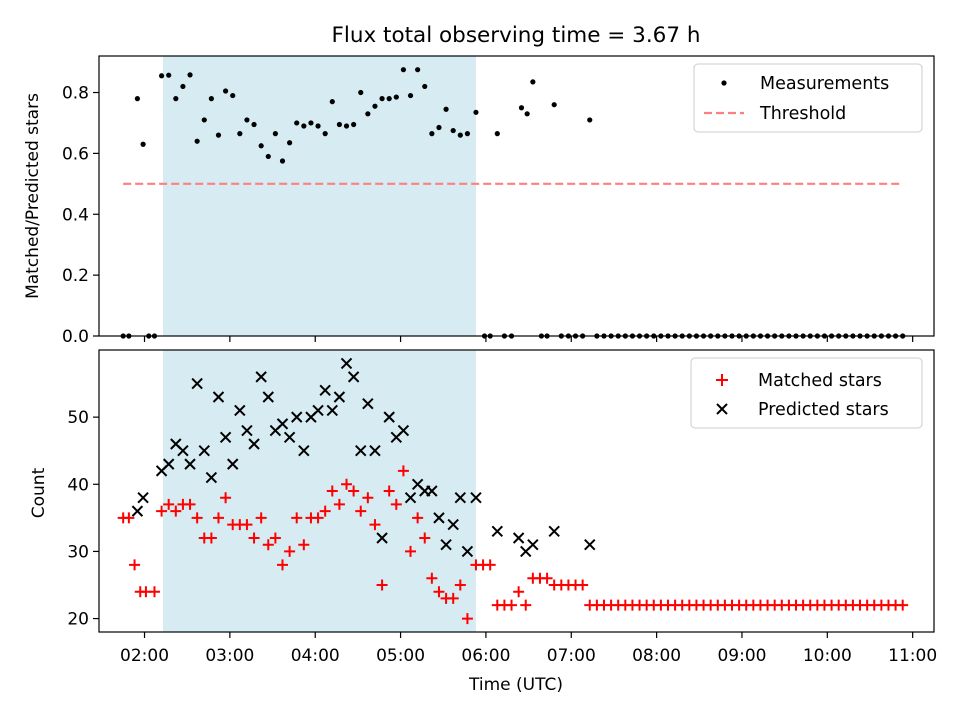  What do you see at coordinates (806, 393) in the screenshot?
I see `bottom-legend-box` at bounding box center [806, 393].